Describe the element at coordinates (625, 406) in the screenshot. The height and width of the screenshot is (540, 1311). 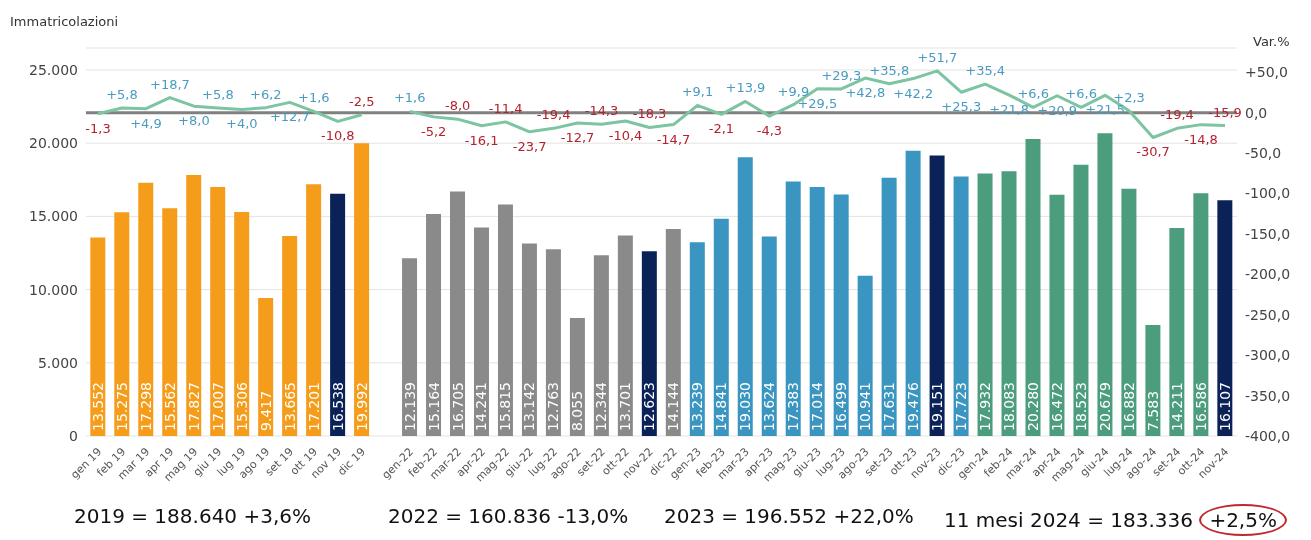
I see `data-label: 13.701` at that location.